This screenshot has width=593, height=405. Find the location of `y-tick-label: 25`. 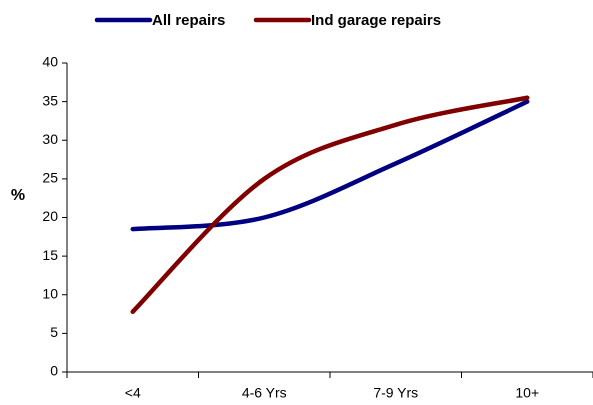

y-tick-label: 25 is located at coordinates (50, 178).